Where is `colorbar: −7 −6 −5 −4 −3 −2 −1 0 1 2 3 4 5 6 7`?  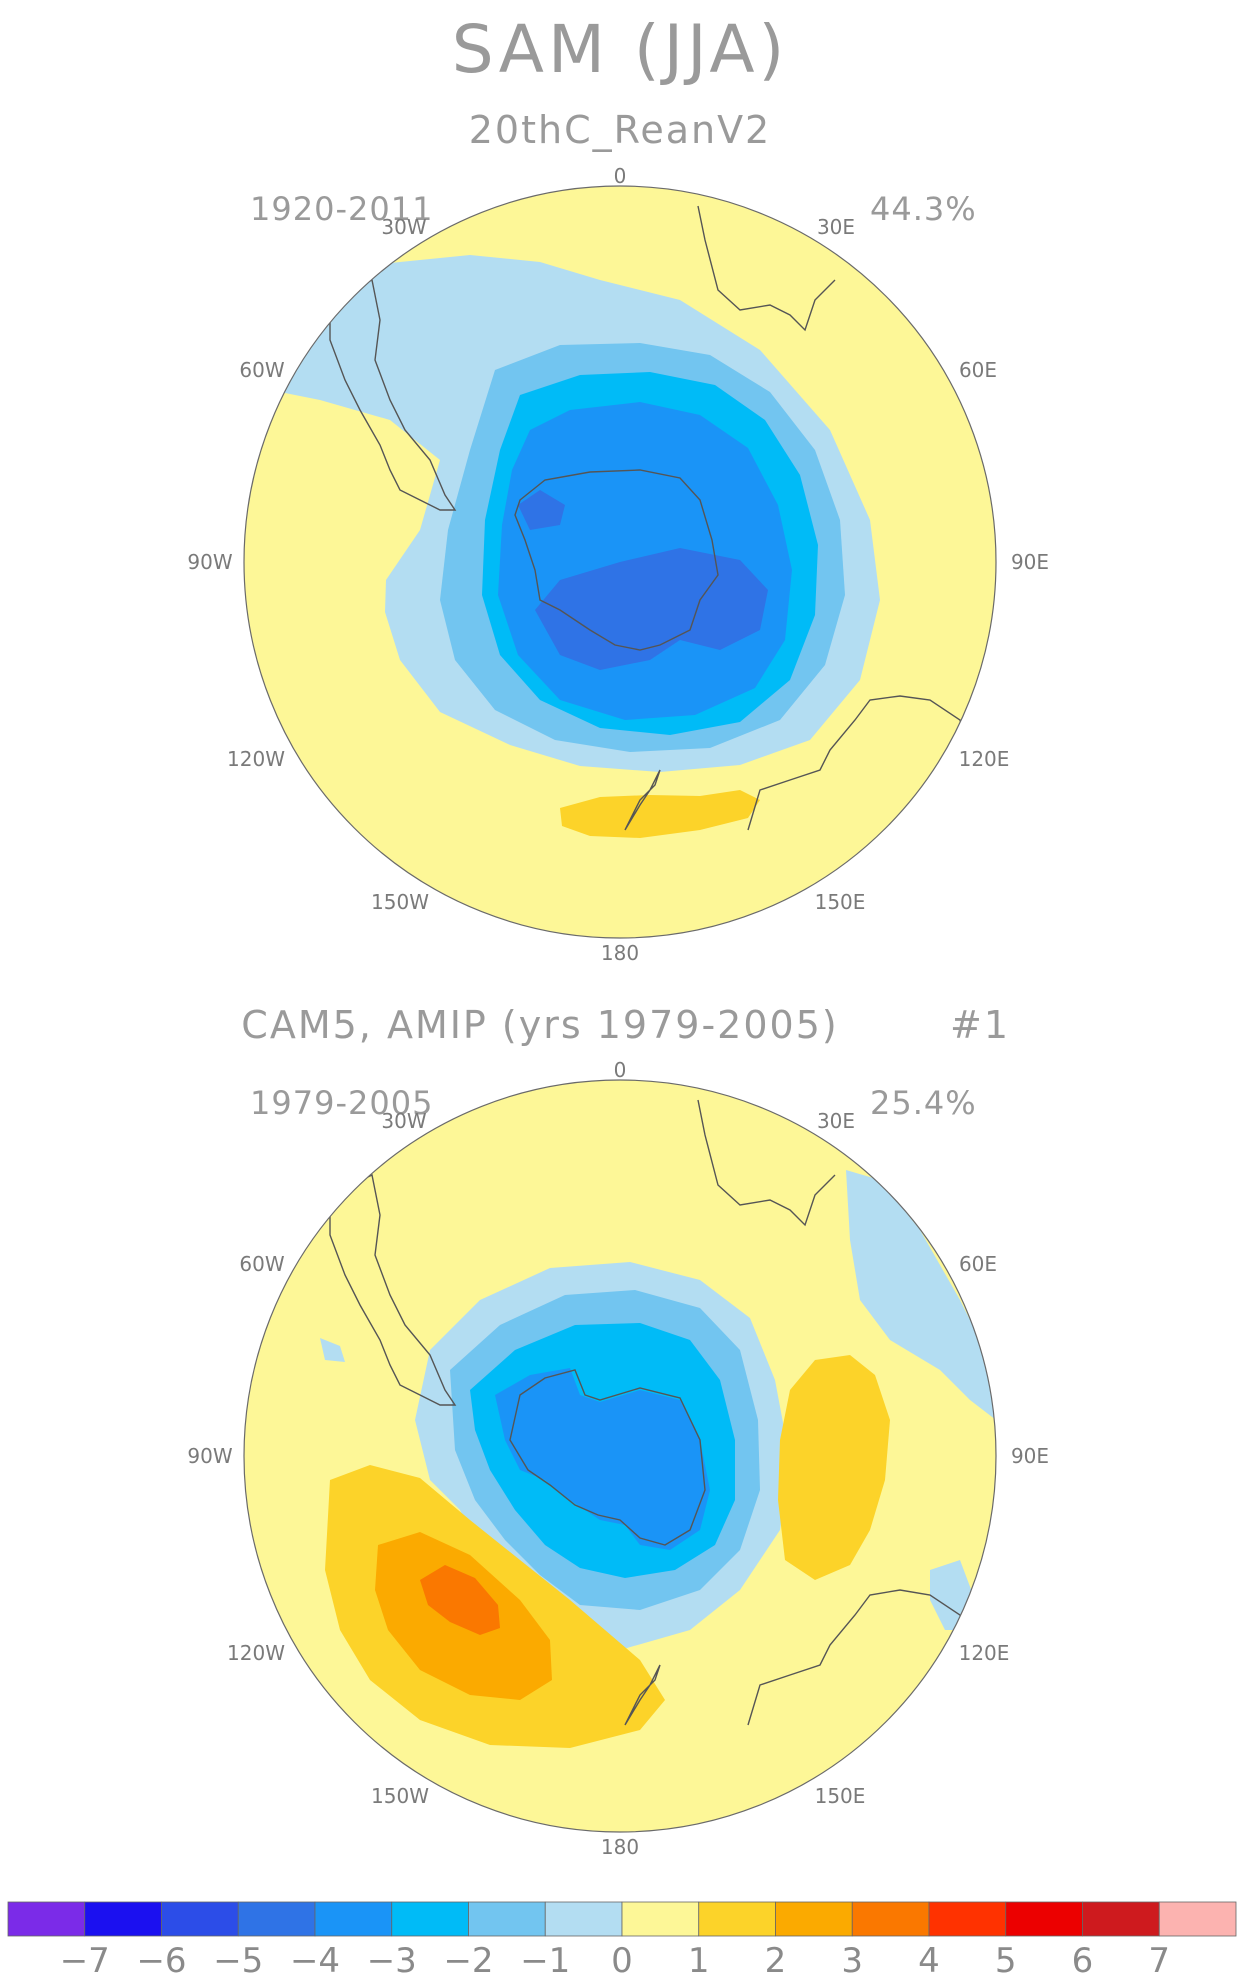
colorbar: −7 −6 −5 −4 −3 −2 −1 0 1 2 3 4 5 6 7 is located at coordinates (622, 1941).